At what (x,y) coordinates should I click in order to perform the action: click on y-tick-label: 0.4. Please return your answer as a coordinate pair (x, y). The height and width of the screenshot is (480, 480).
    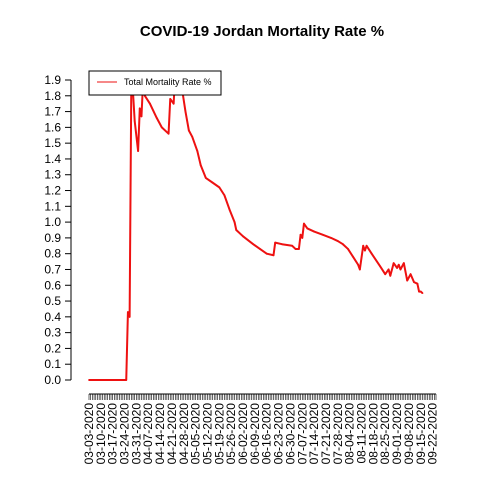
    Looking at the image, I should click on (52, 317).